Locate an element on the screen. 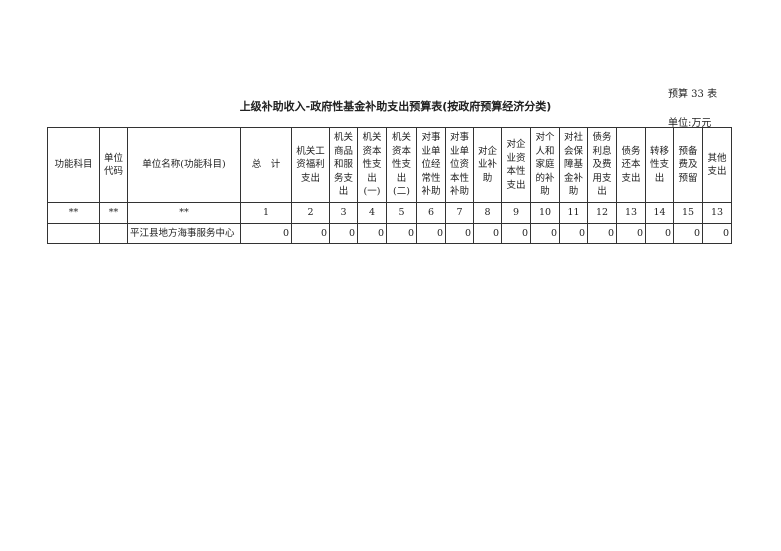 The height and width of the screenshot is (551, 781). column-header: 预备费及预留 is located at coordinates (688, 165).